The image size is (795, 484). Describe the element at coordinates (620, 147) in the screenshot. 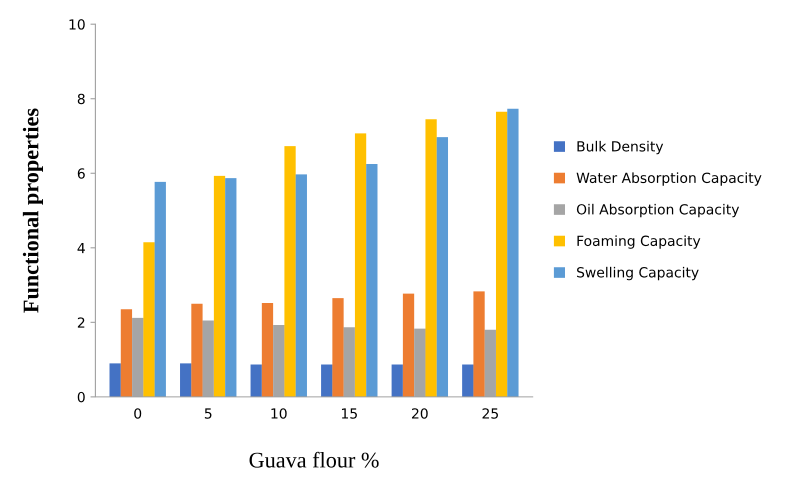

I see `legend-label: Bulk Density` at that location.